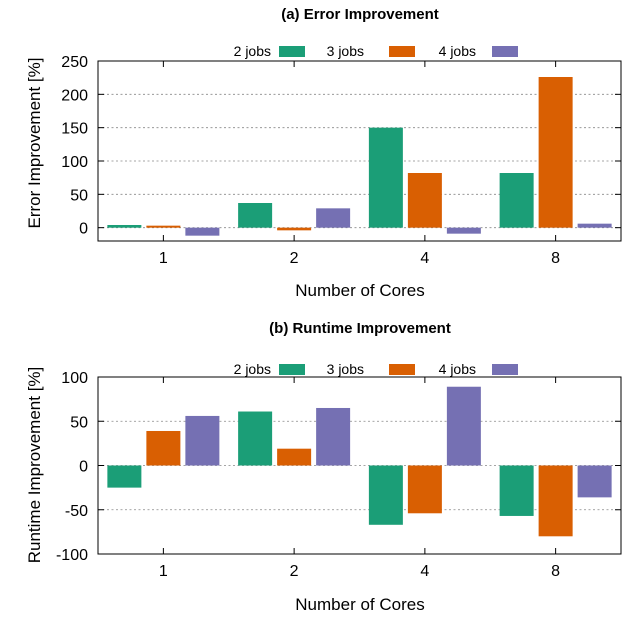 This screenshot has height=619, width=629. What do you see at coordinates (74, 95) in the screenshot?
I see `y-tick-label: 200` at bounding box center [74, 95].